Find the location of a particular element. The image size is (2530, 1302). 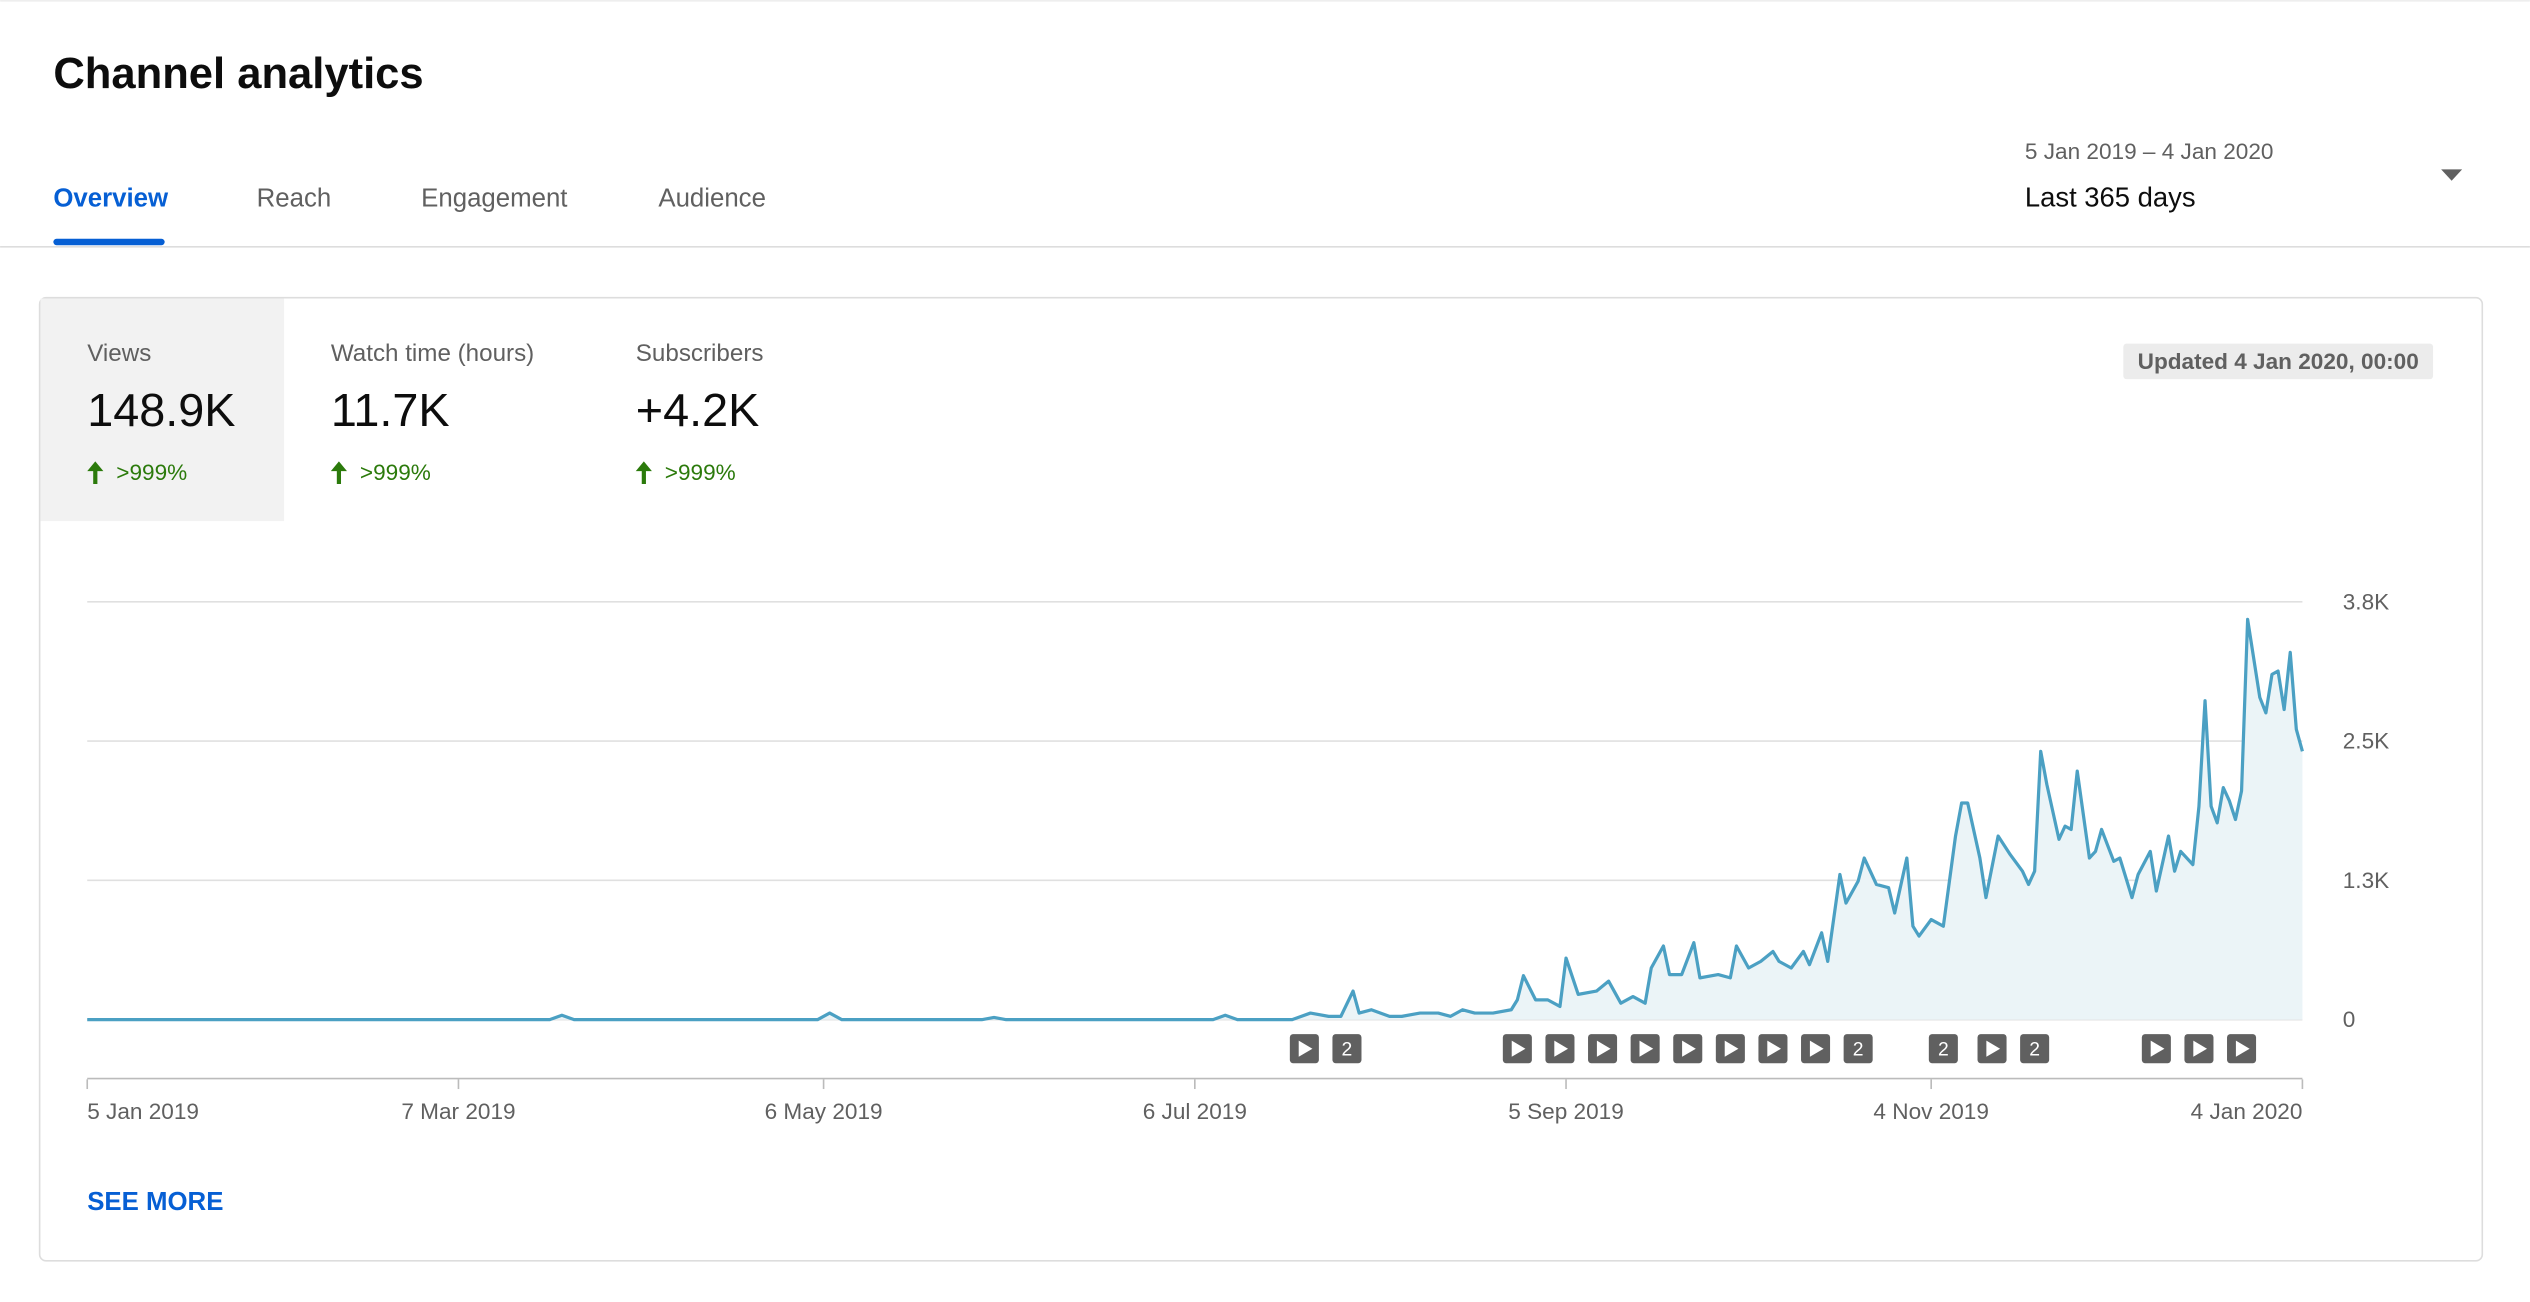

metric-name: Watch time (hours) is located at coordinates (432, 353).